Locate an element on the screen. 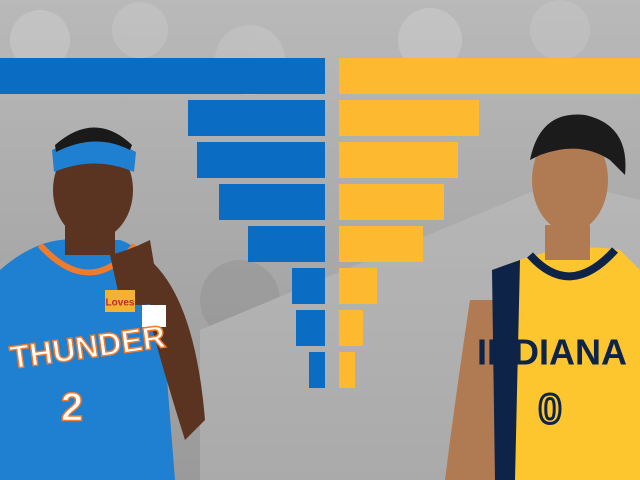 The width and height of the screenshot is (640, 480). jersey-team: INDIANA is located at coordinates (552, 352).